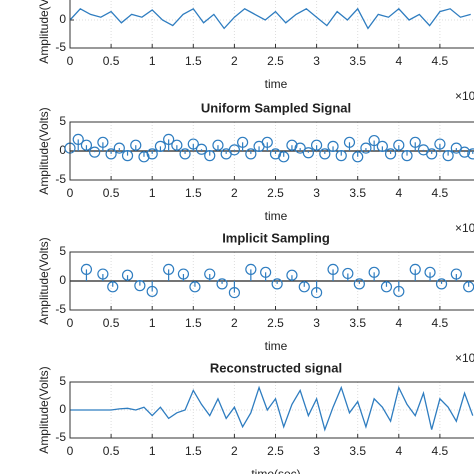  Describe the element at coordinates (276, 107) in the screenshot. I see `subplot-title: Uniform Sampled Signal` at that location.